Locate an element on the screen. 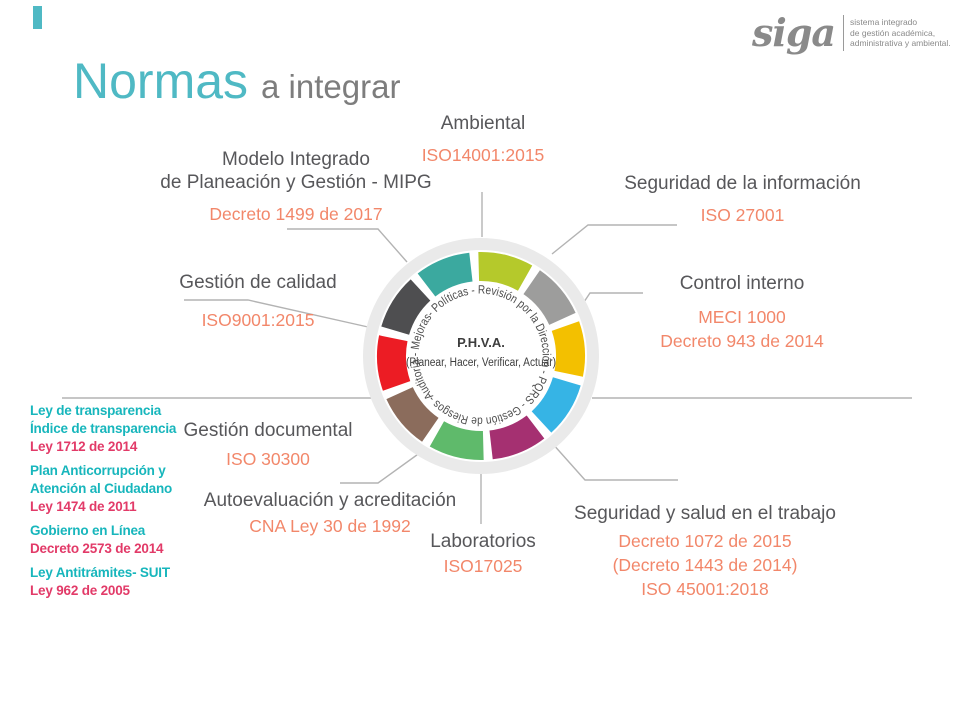  ring-segment-green is located at coordinates (456, 440).